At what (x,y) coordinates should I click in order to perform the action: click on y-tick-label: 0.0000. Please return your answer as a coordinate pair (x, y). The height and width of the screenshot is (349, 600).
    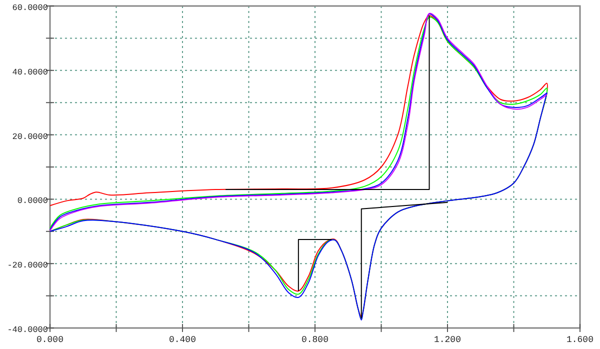
    Looking at the image, I should click on (32, 201).